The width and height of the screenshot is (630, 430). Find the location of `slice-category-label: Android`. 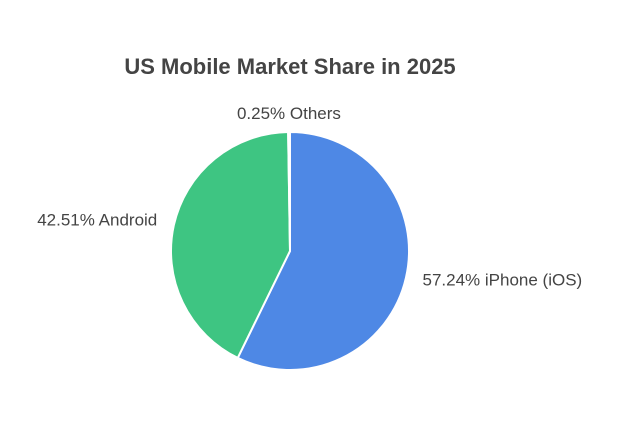

slice-category-label: Android is located at coordinates (128, 220).